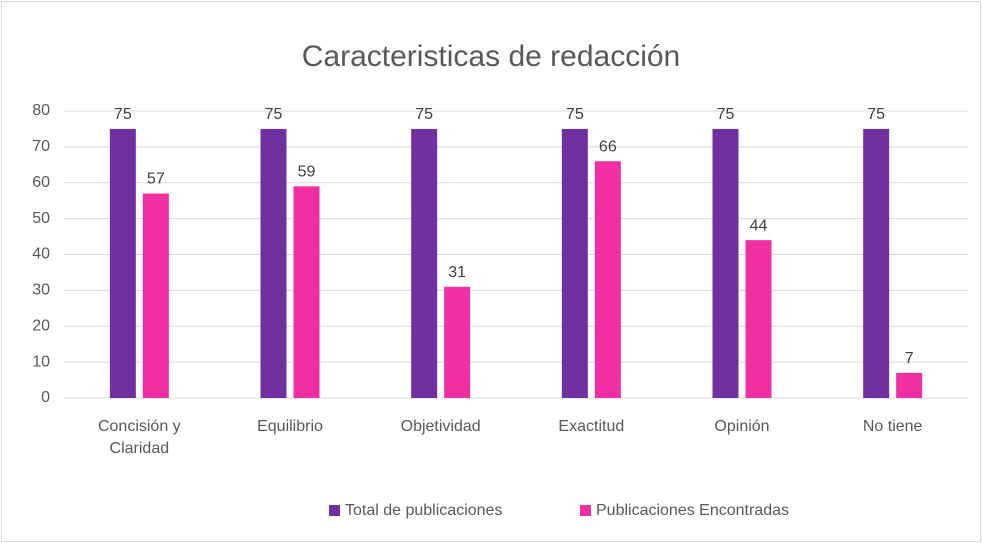 Image resolution: width=983 pixels, height=543 pixels. I want to click on x-tick-label: Equilibrio, so click(290, 426).